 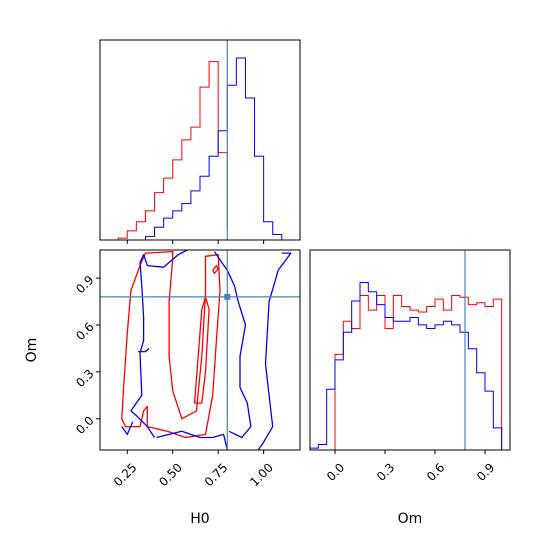 I want to click on contour-frame, so click(x=200, y=350).